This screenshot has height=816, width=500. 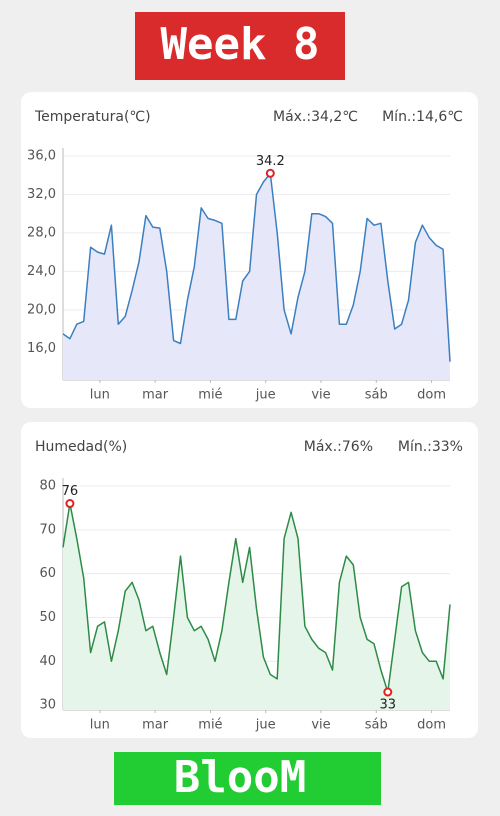 I want to click on y-tick-label: 40, so click(x=47, y=661).